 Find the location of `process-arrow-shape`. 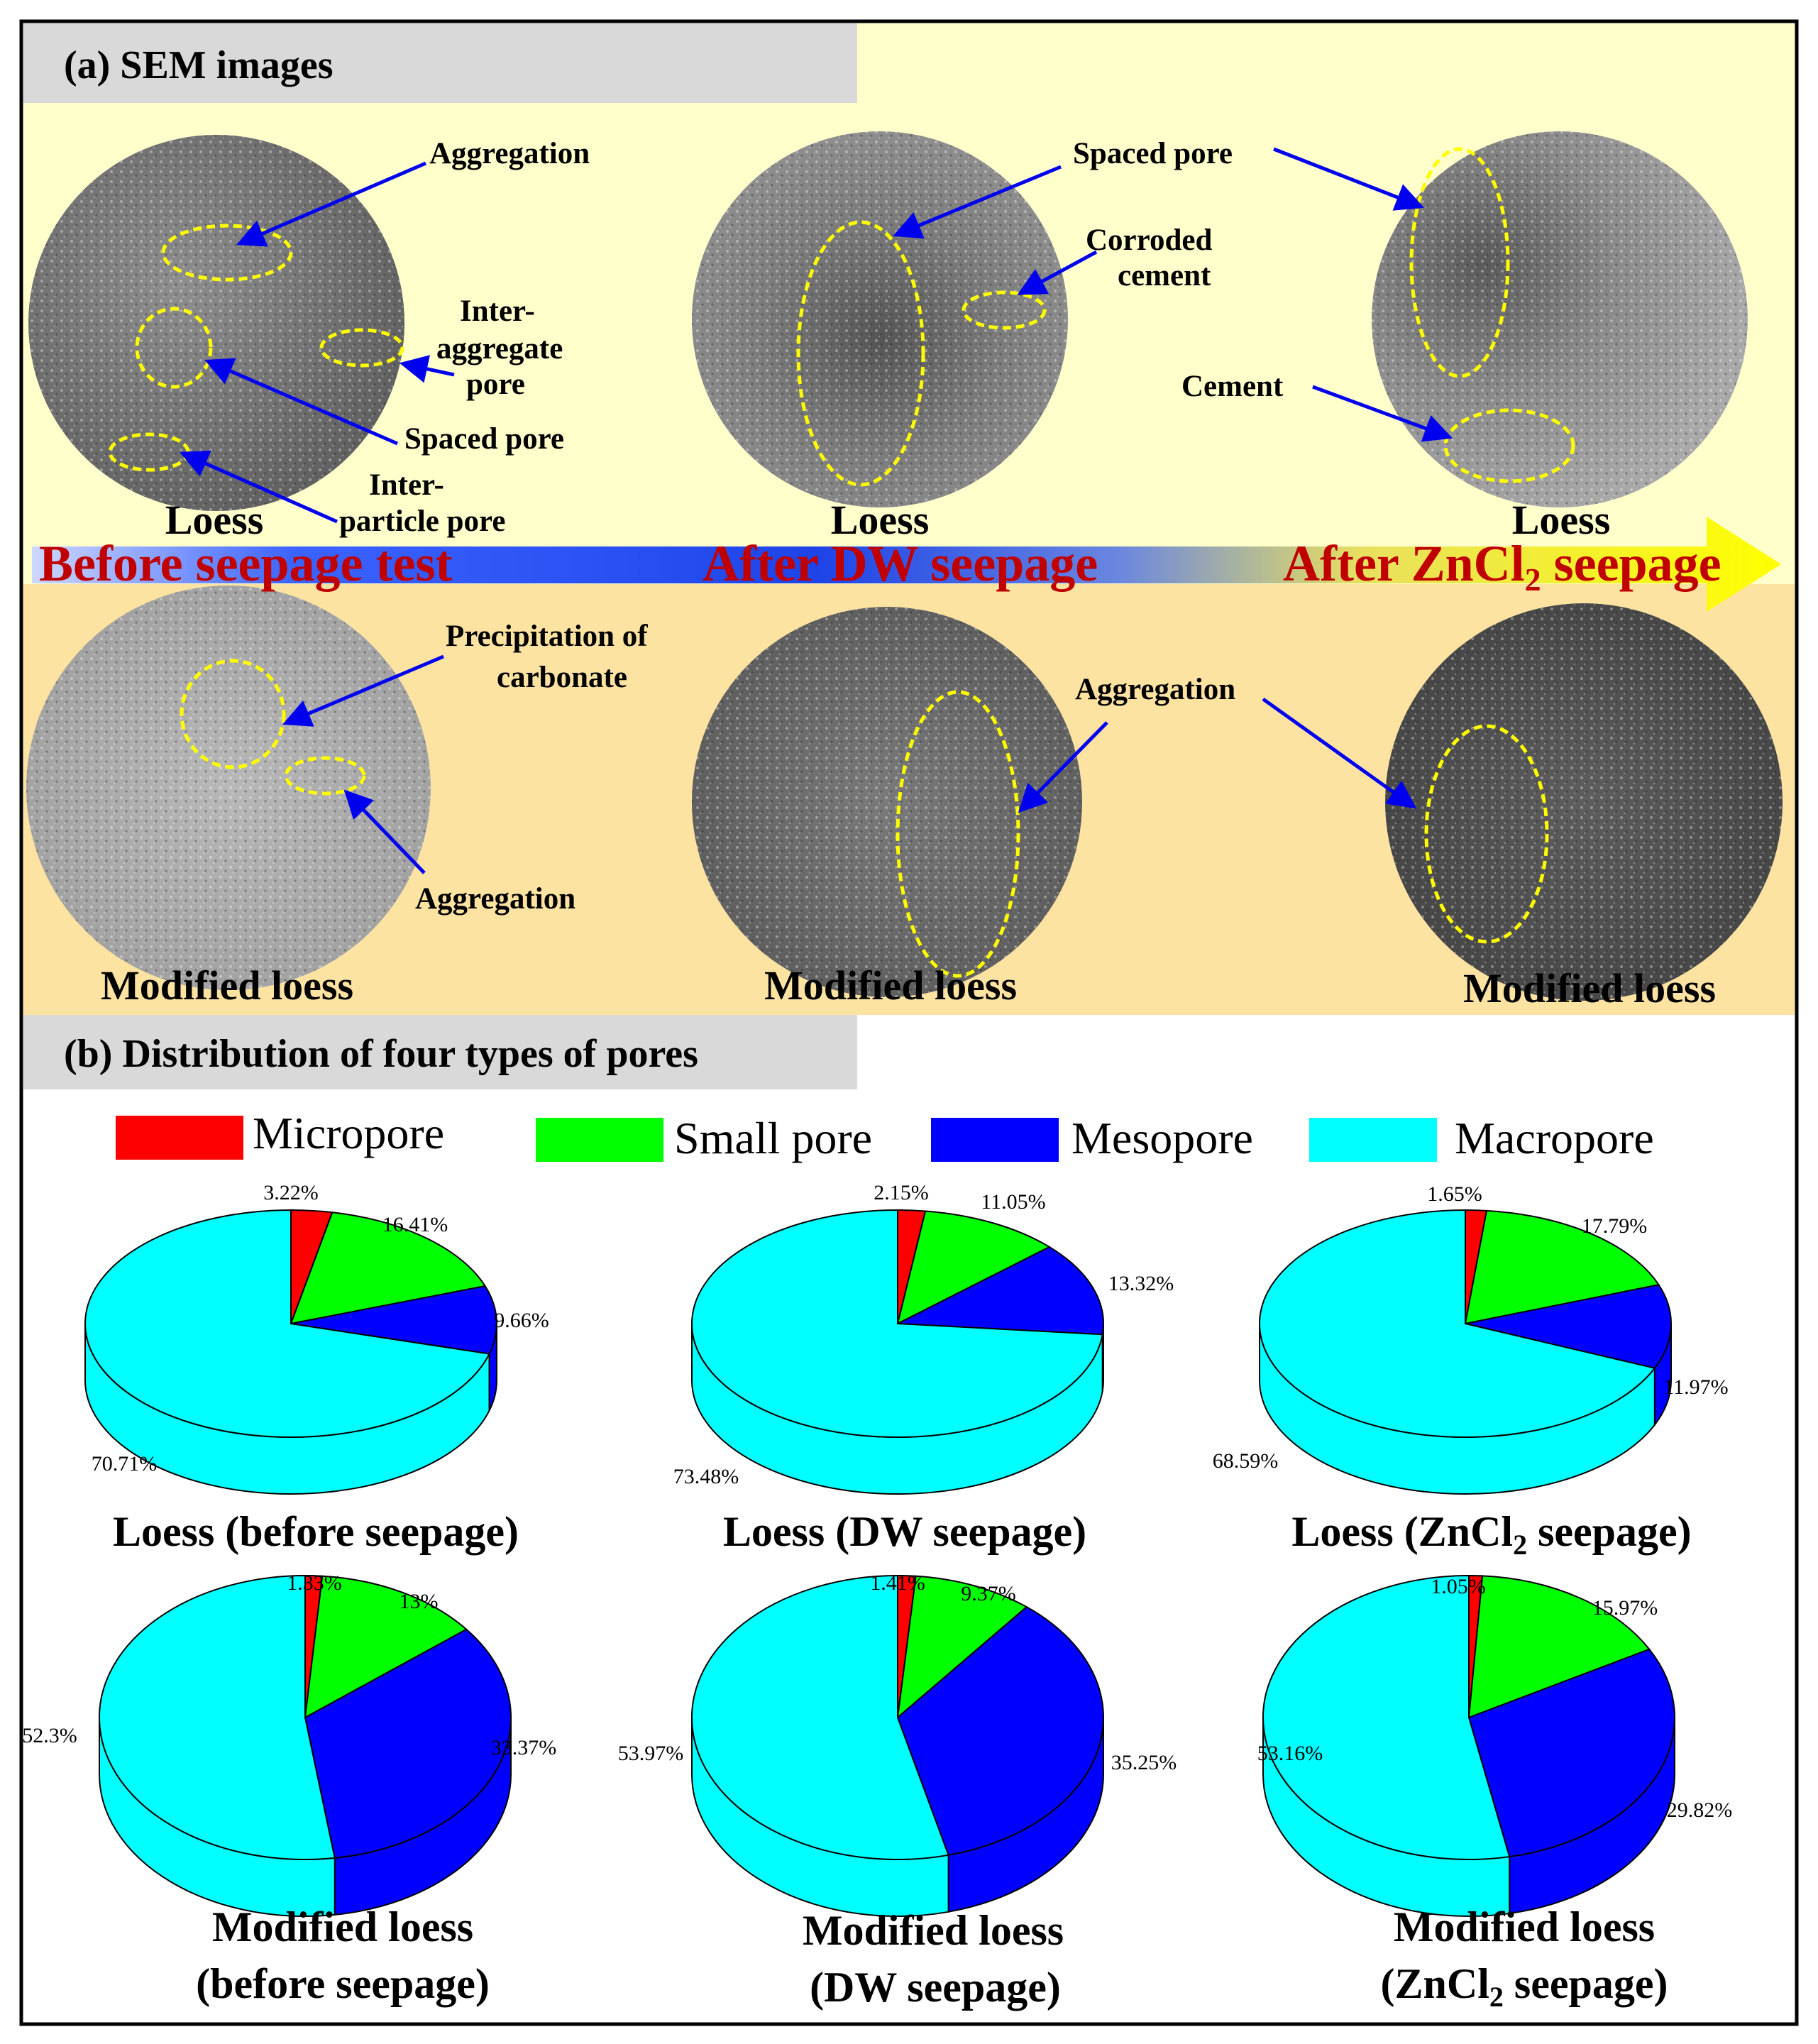

process-arrow-shape is located at coordinates (906, 564).